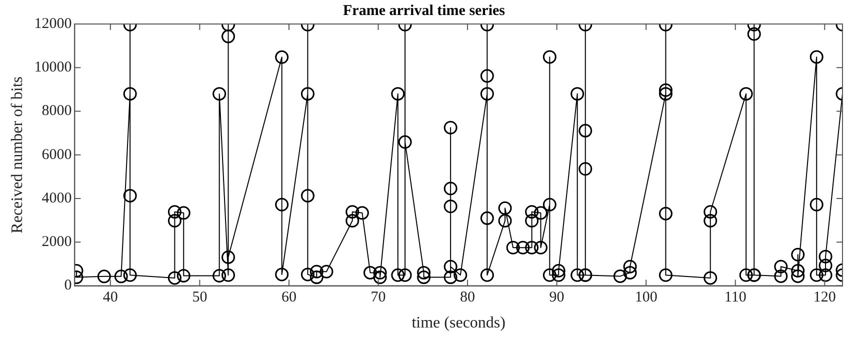 The image size is (850, 339). Describe the element at coordinates (378, 298) in the screenshot. I see `x-tick-label: 70` at that location.